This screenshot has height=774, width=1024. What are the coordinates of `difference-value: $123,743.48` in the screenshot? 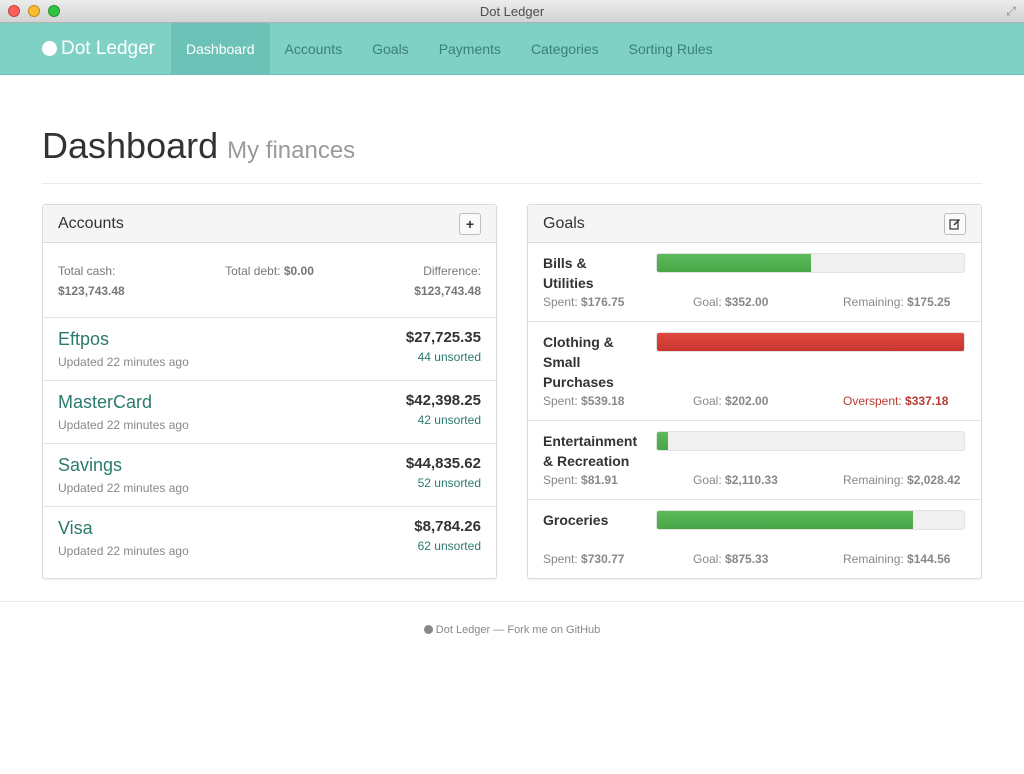 It's located at (447, 291).